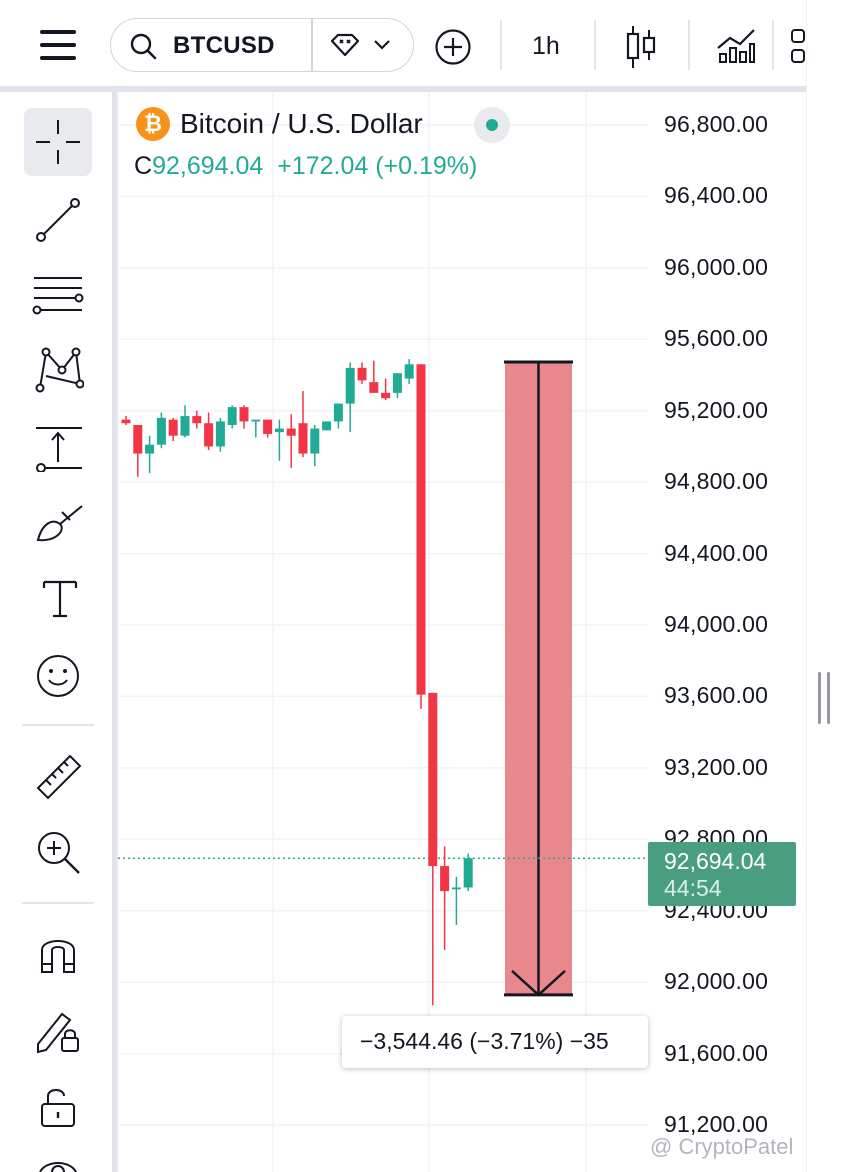 Image resolution: width=847 pixels, height=1172 pixels. Describe the element at coordinates (60, 524) in the screenshot. I see `brush-icon` at that location.